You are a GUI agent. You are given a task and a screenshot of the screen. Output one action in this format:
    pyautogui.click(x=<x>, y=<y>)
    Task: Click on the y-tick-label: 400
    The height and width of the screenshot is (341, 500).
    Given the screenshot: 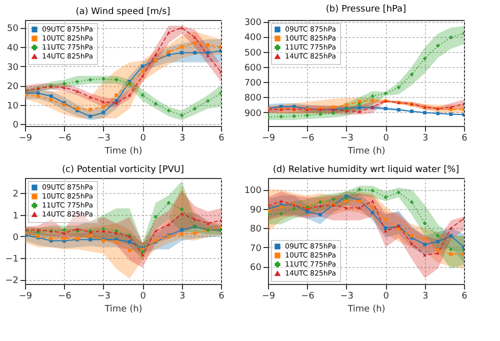 What is the action you would take?
    pyautogui.click(x=253, y=38)
    